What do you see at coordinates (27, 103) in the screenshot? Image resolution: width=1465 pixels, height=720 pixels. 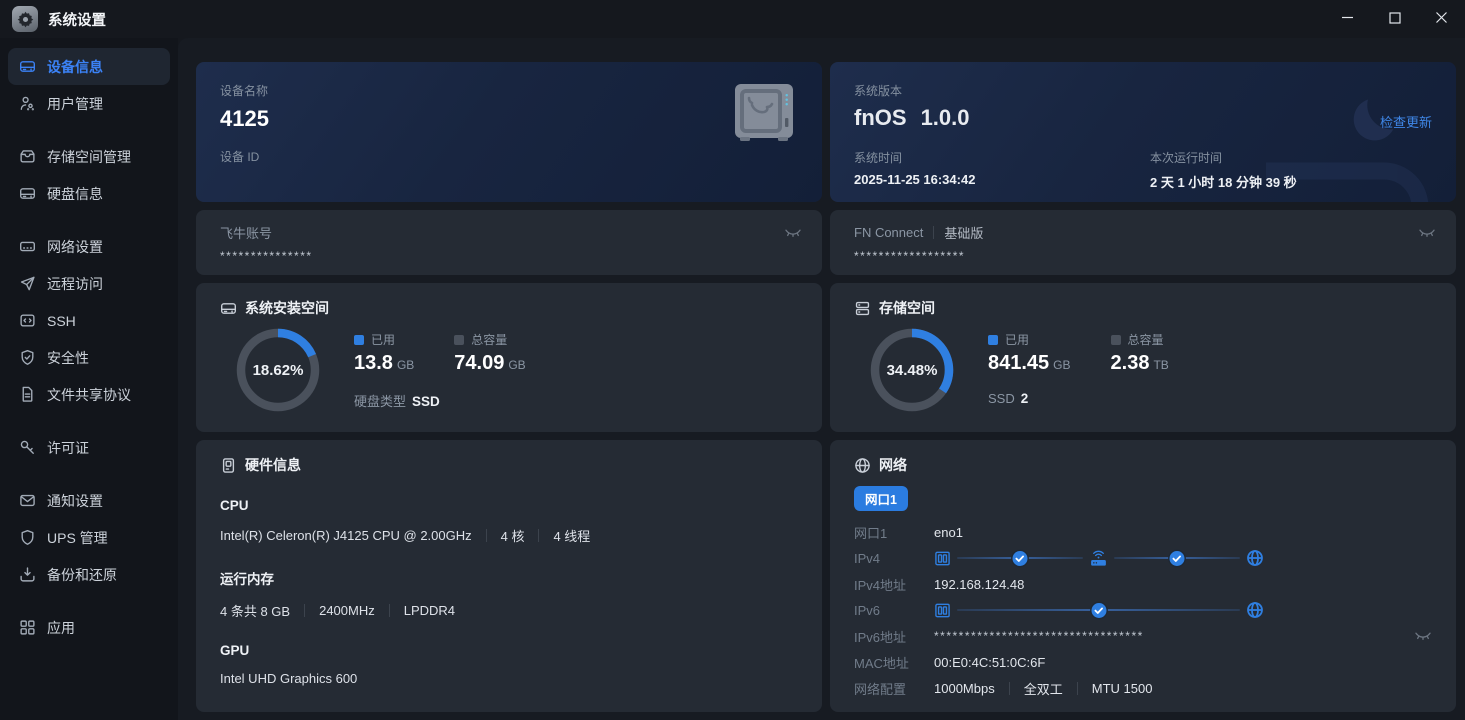 I see `users-icon` at bounding box center [27, 103].